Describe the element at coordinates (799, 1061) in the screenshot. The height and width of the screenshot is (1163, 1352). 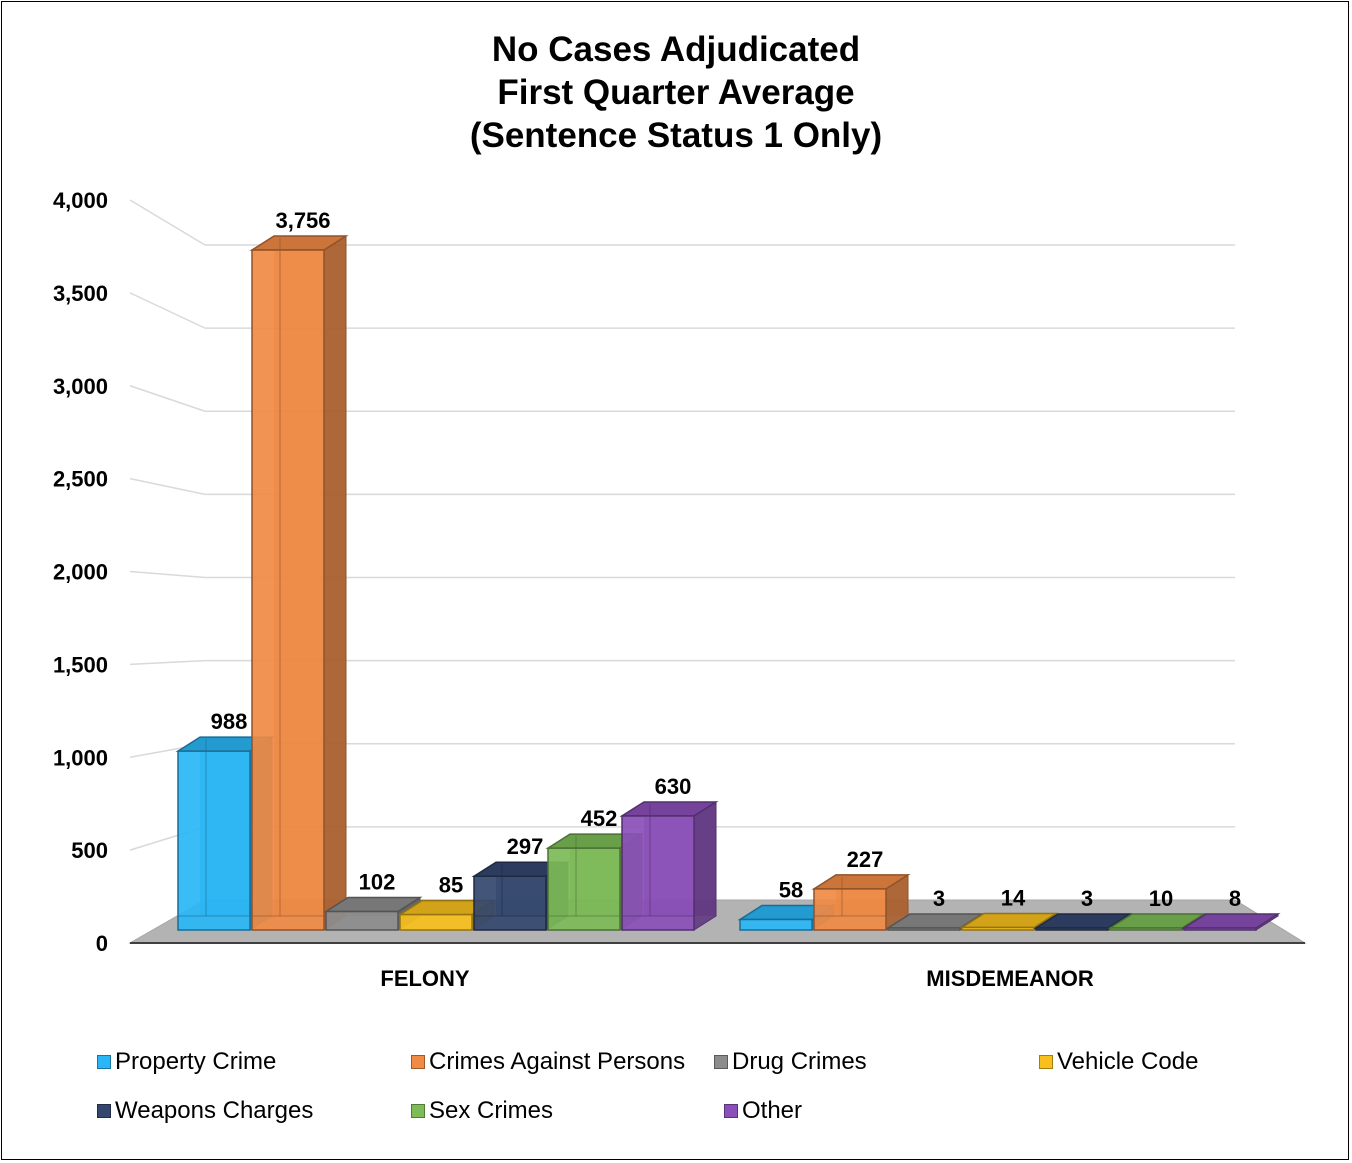
I see `legend-label: Drug Crimes` at that location.